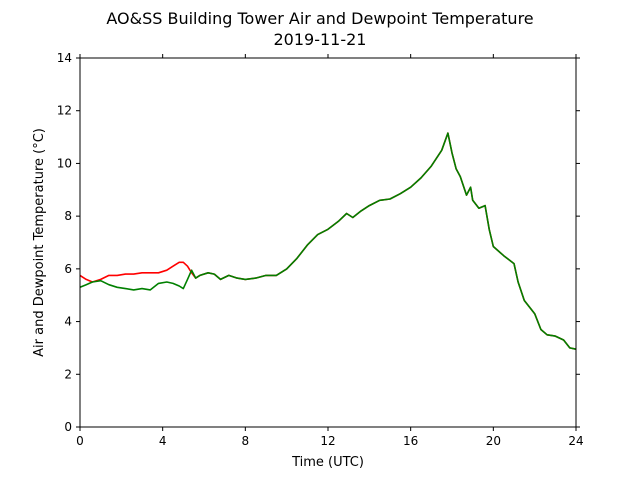  Describe the element at coordinates (64, 163) in the screenshot. I see `y-tick-label-5: 10` at that location.